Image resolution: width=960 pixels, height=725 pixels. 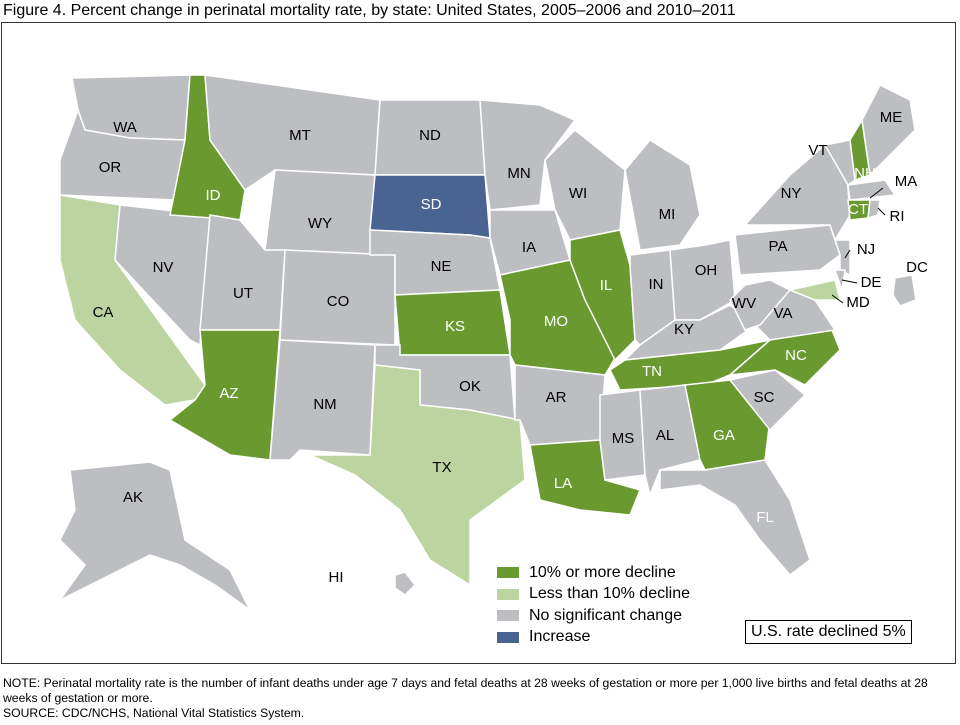 What do you see at coordinates (441, 467) in the screenshot?
I see `label-TX: TX` at bounding box center [441, 467].